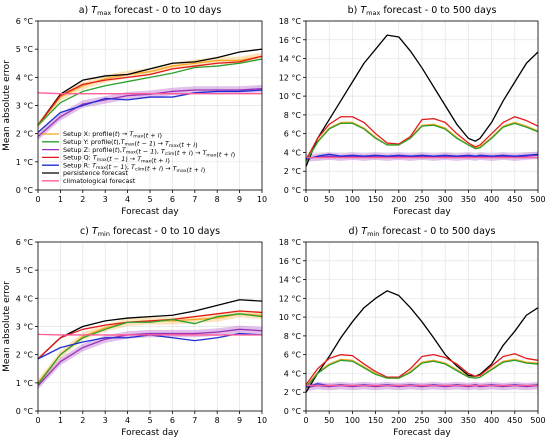 This screenshot has height=438, width=550. I want to click on panel-b-y-tick-label: 18 °C, so click(290, 21).